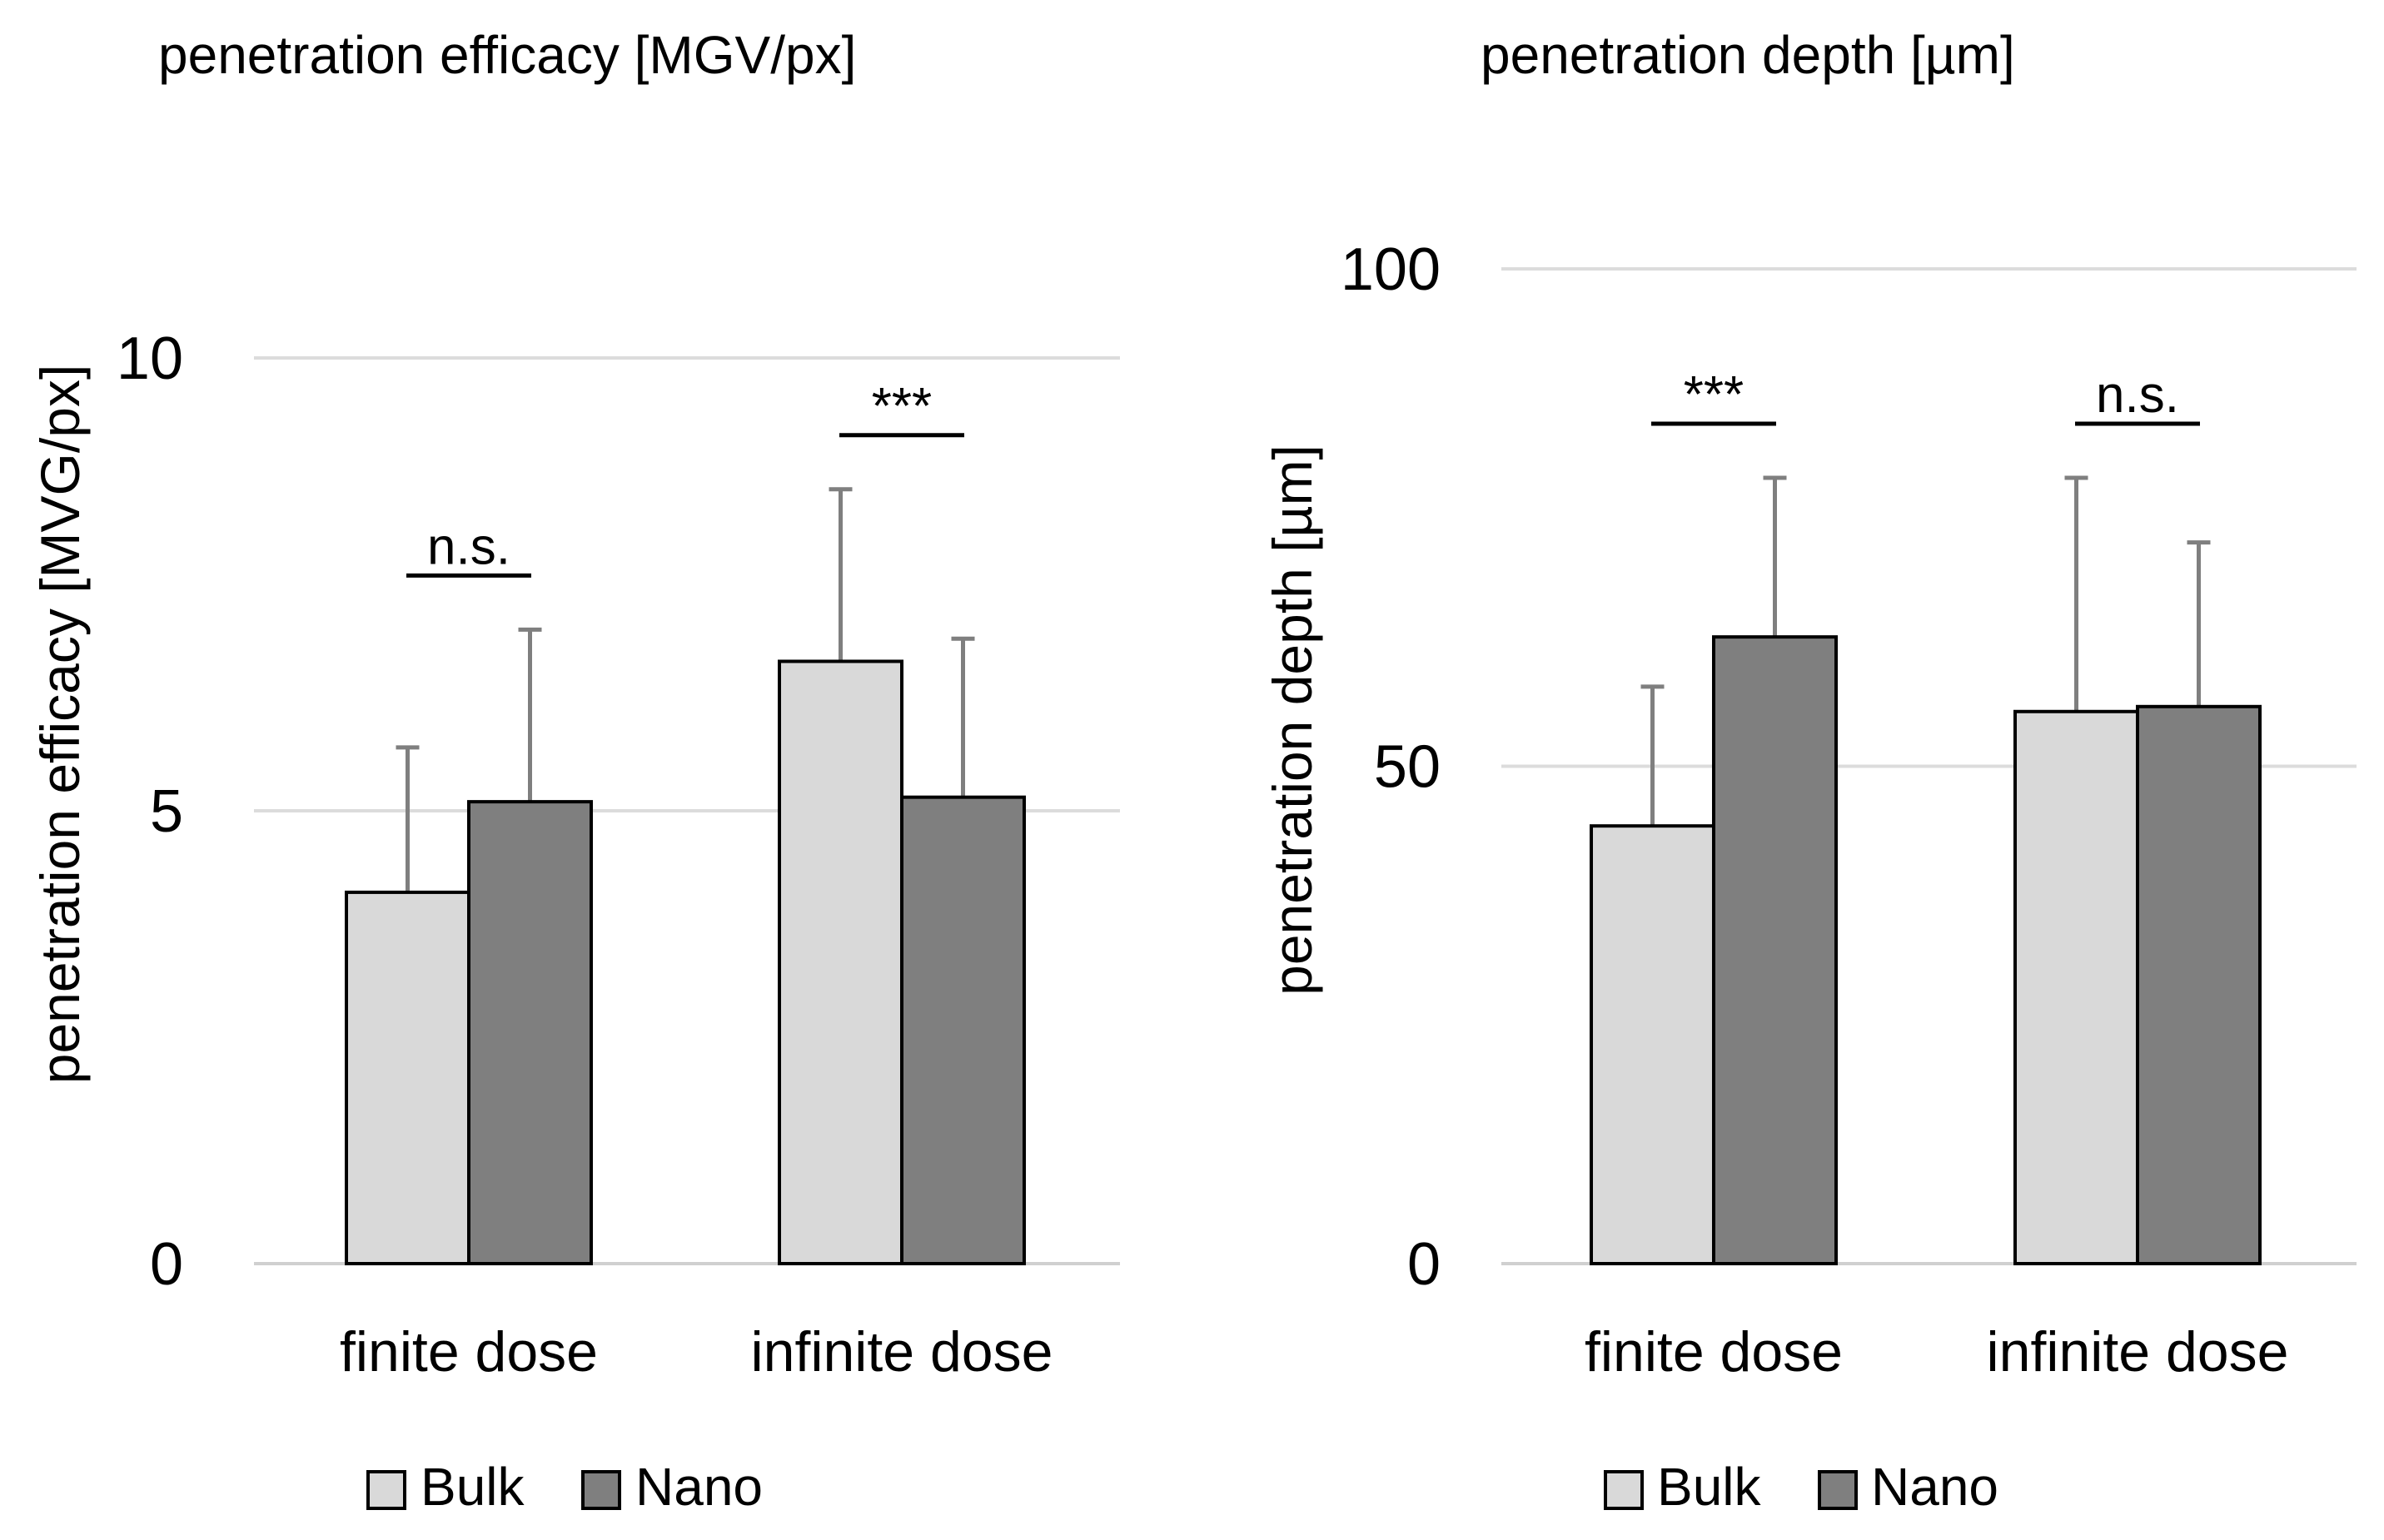 This screenshot has width=2384, height=1540. What do you see at coordinates (60, 725) in the screenshot?
I see `y-axis-label: penetration efficacy [MVG/px]` at bounding box center [60, 725].